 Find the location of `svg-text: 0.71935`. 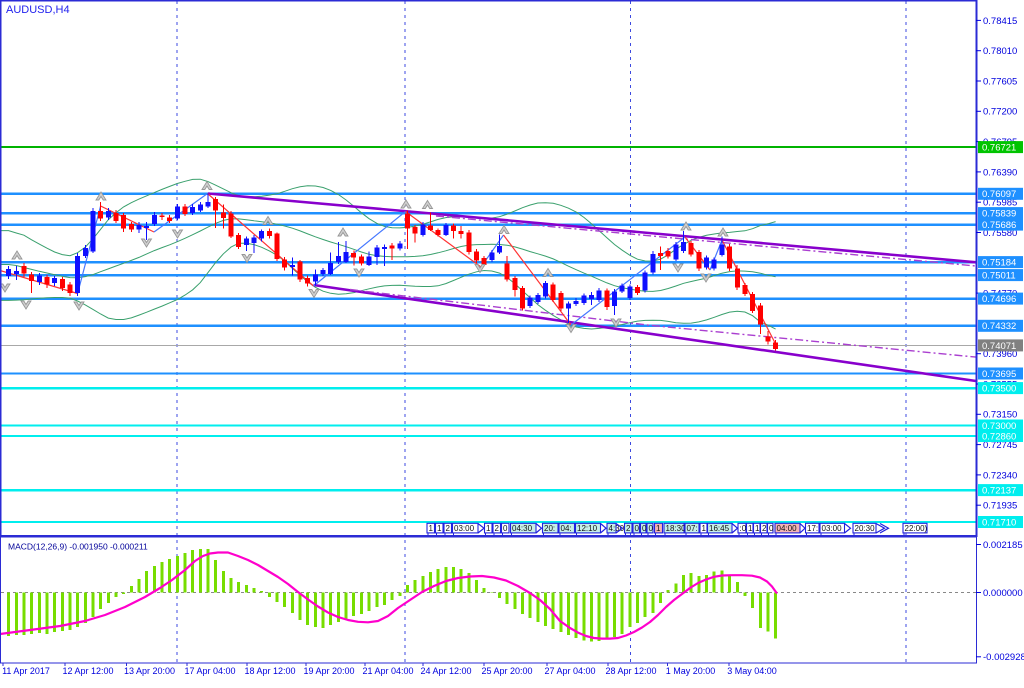

svg-text: 0.71935 is located at coordinates (1000, 506).